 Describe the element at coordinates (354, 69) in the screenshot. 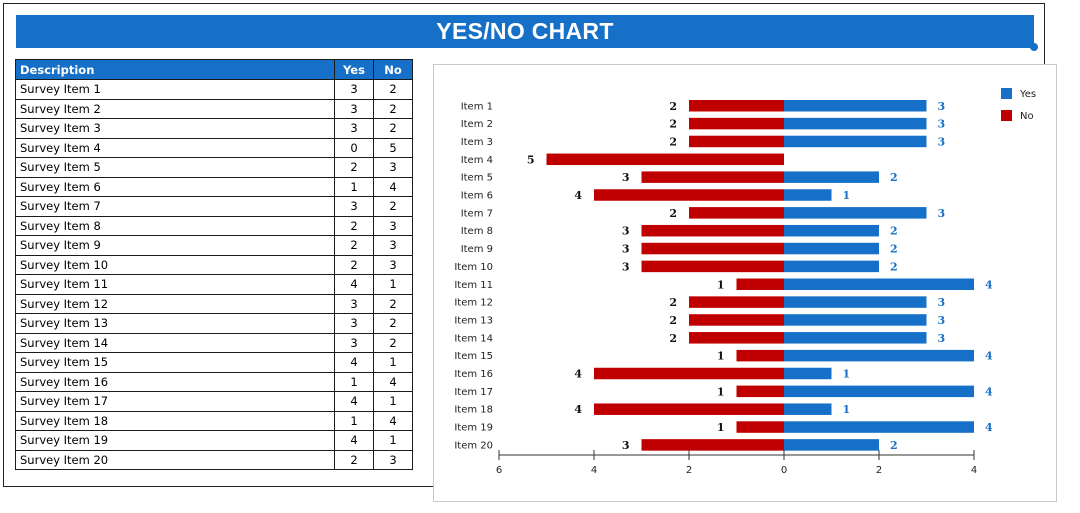

I see `header-yes: Yes` at that location.